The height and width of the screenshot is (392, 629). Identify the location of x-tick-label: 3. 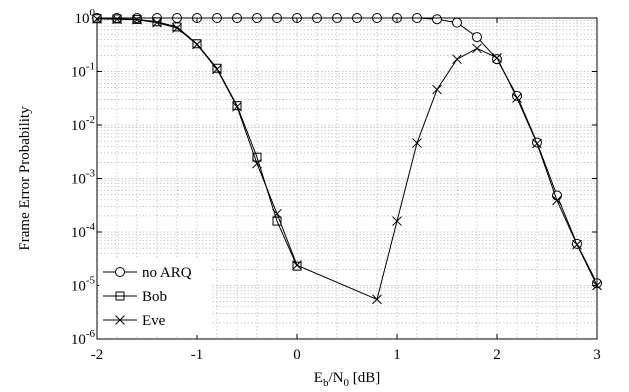
(597, 355).